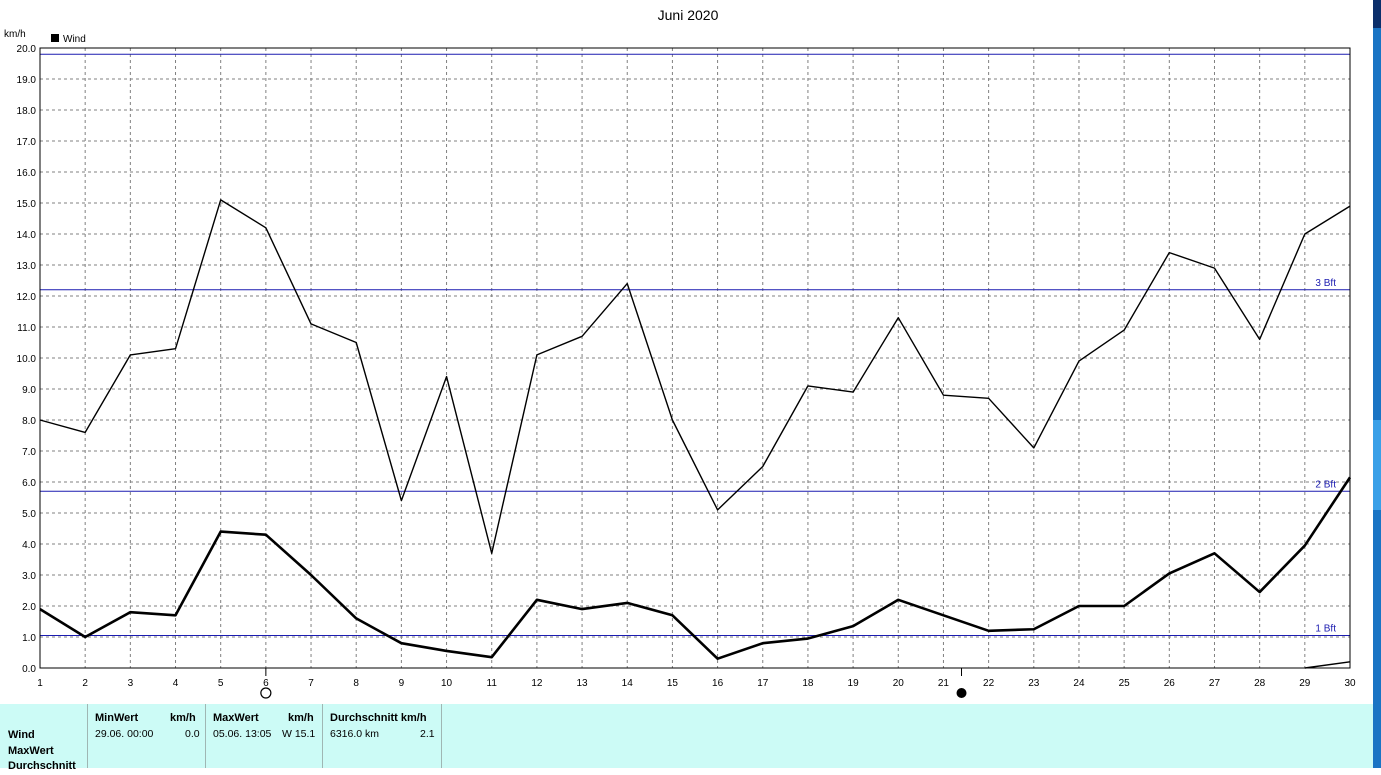 This screenshot has height=775, width=1381. I want to click on x-tick-label: 9, so click(402, 683).